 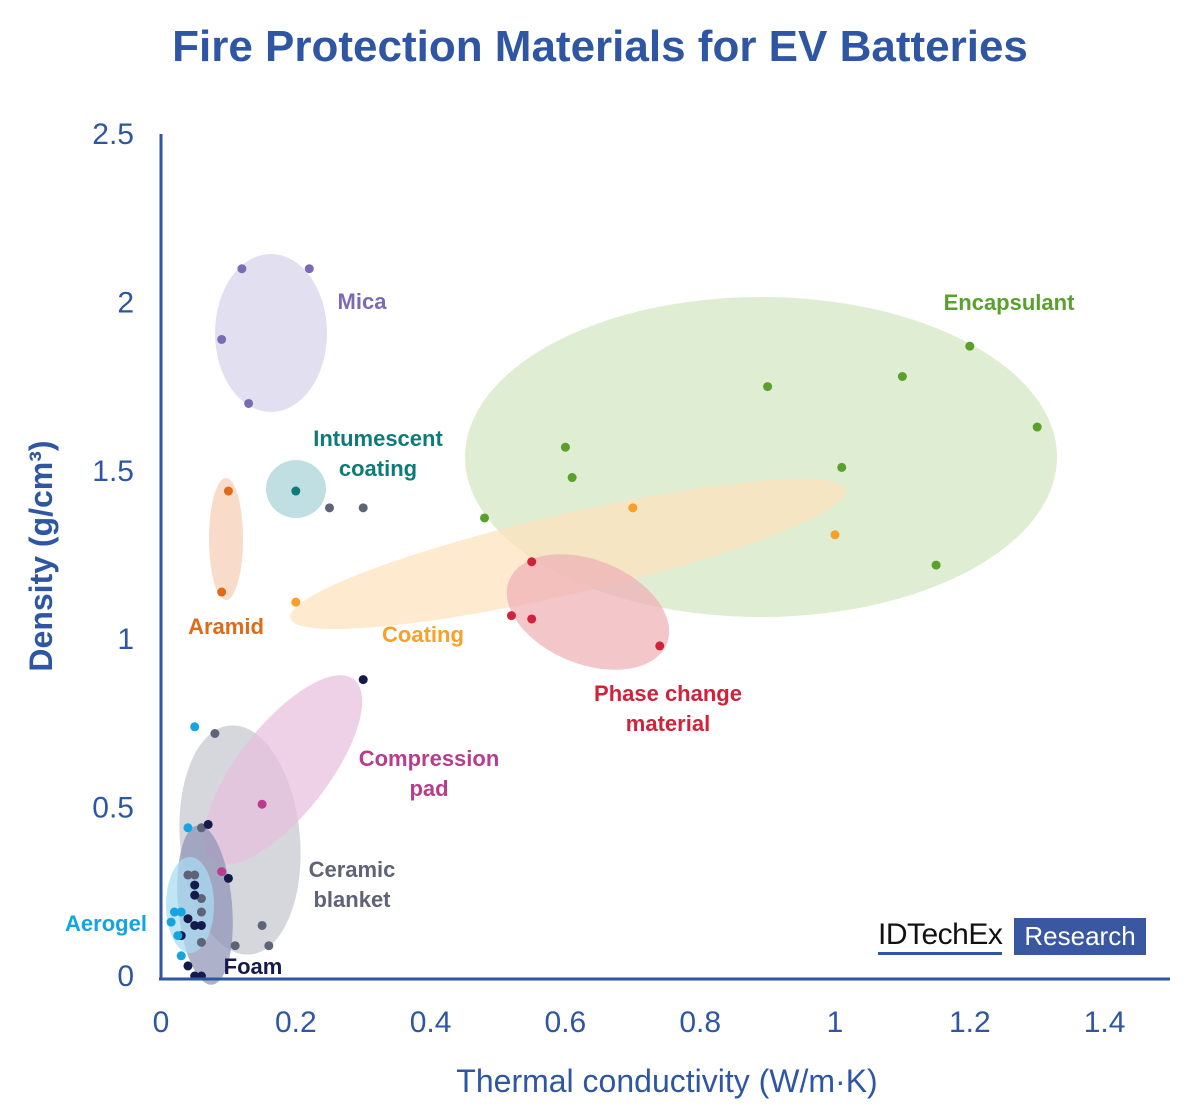 I want to click on series-label-line: pad, so click(x=428, y=788).